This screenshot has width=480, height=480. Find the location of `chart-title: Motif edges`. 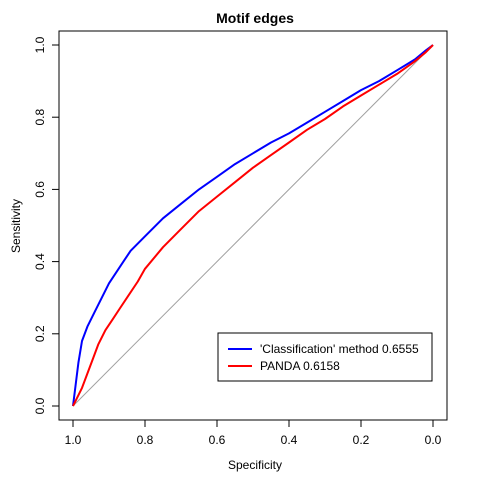

chart-title: Motif edges is located at coordinates (255, 18).